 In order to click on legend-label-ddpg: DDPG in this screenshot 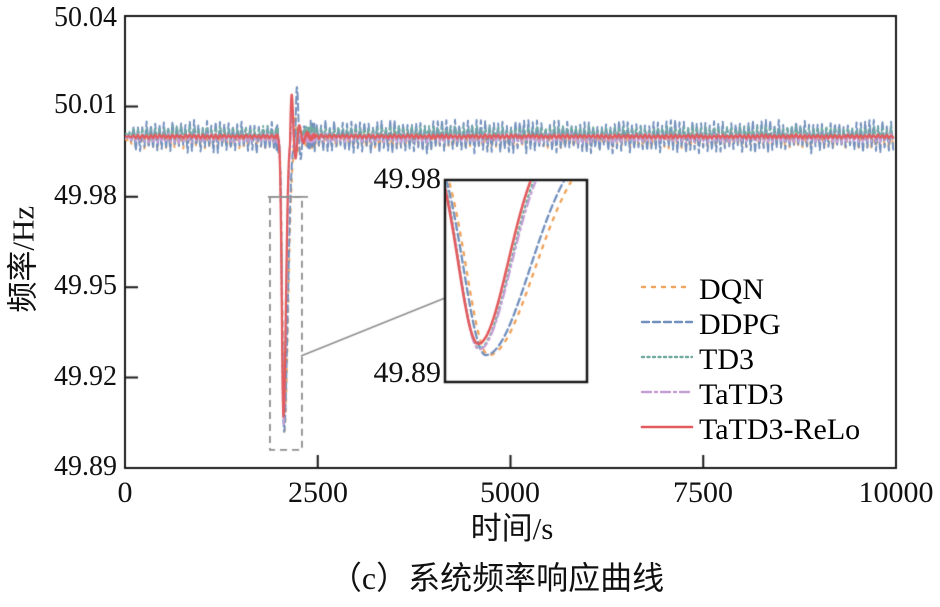, I will do `click(740, 324)`.